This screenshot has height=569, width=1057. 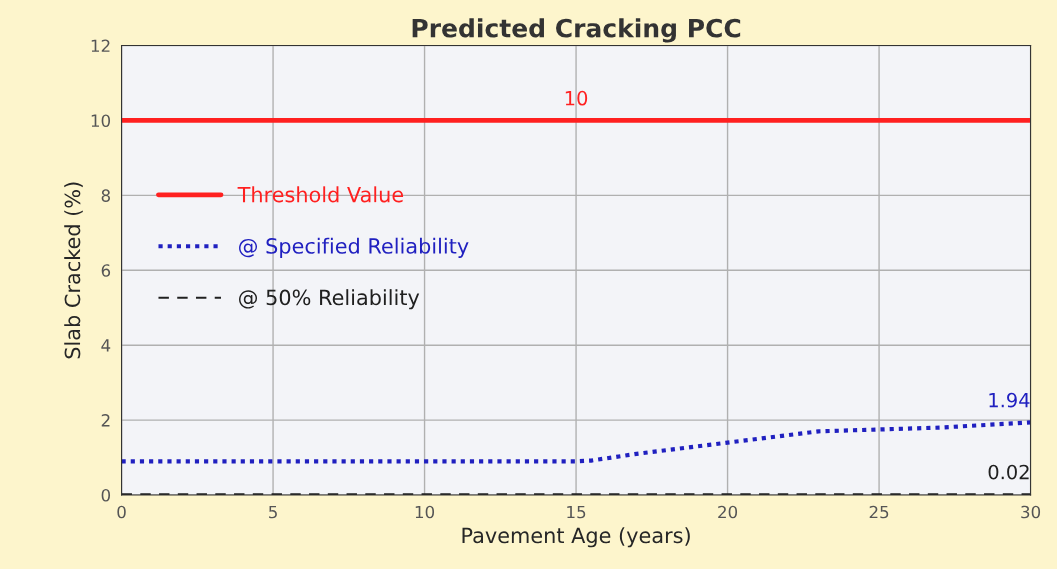 I want to click on legend-label: @ Specified Reliability, so click(x=354, y=247).